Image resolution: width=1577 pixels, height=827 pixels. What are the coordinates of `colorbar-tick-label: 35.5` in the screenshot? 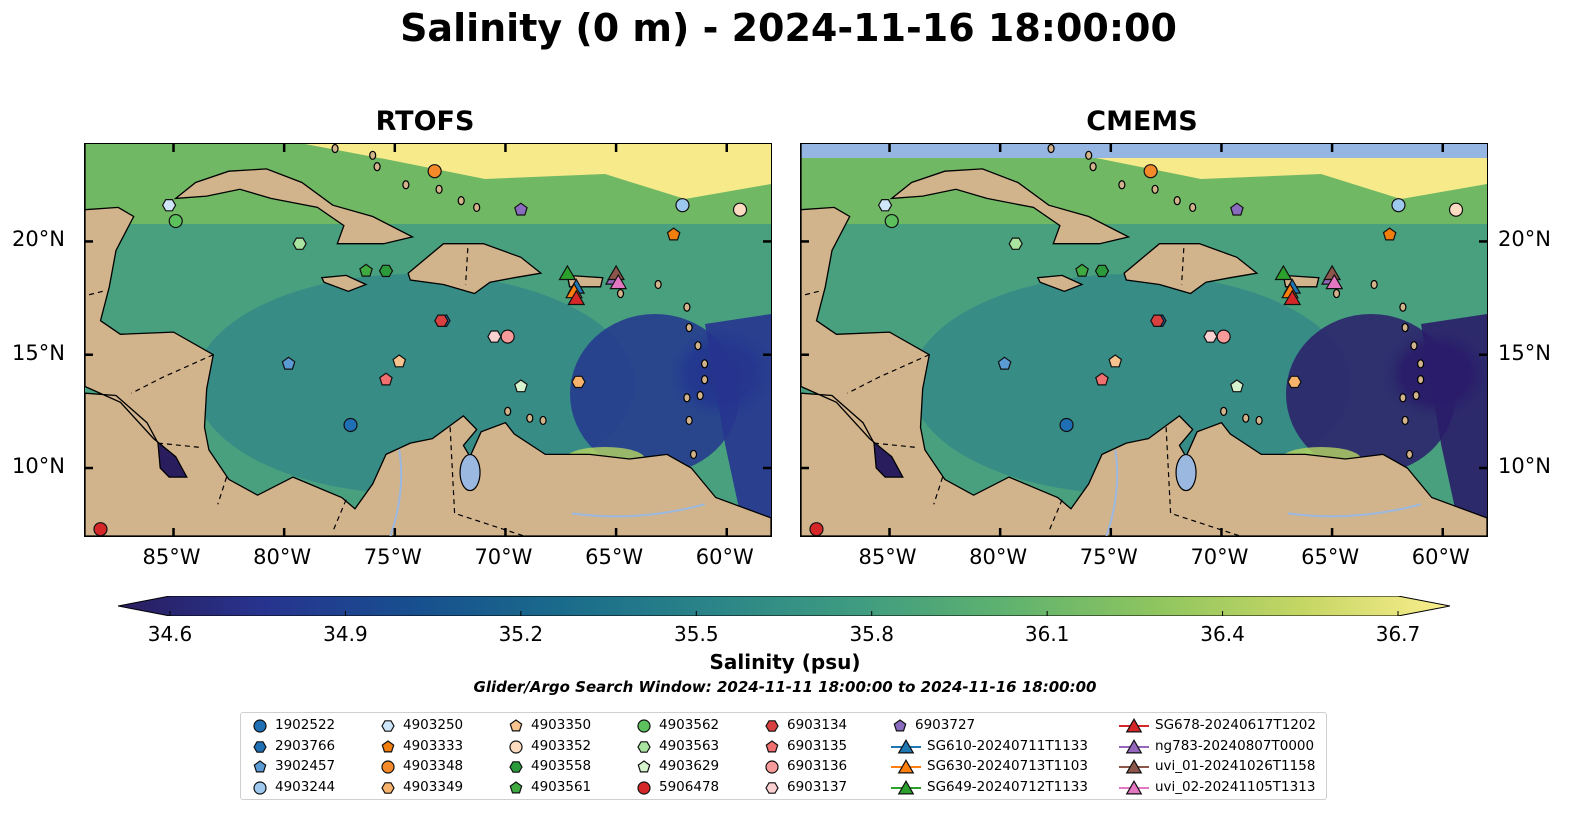 It's located at (696, 634).